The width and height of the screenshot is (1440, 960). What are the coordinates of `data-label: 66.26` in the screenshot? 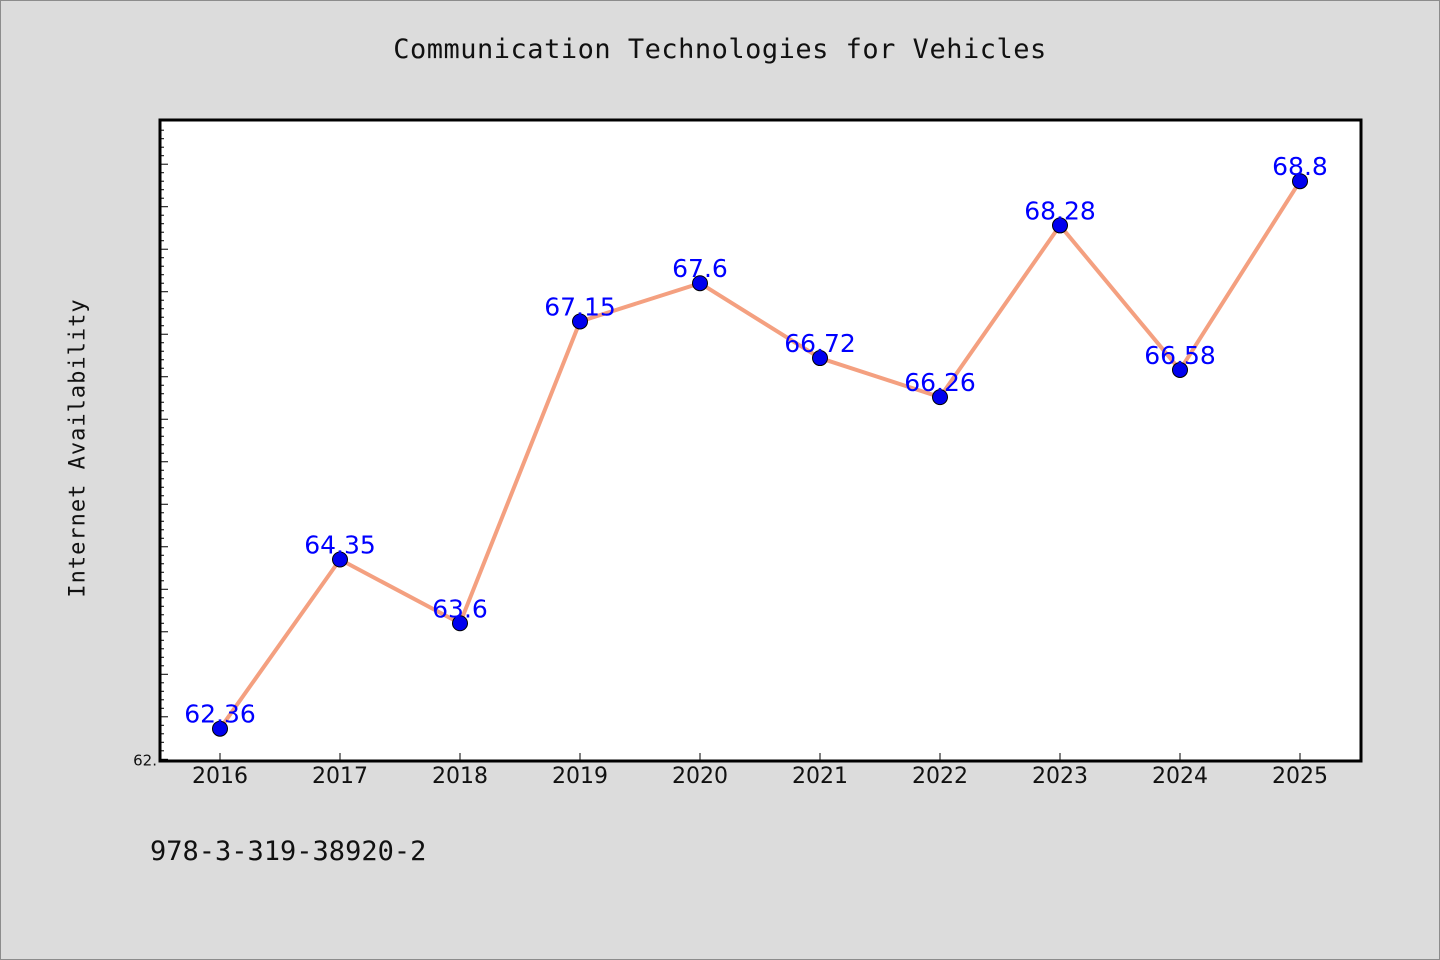 It's located at (940, 382).